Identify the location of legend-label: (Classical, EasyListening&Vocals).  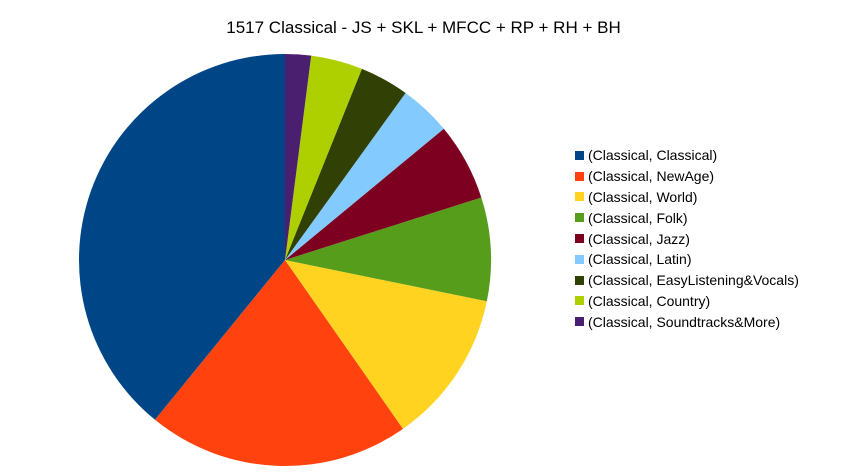
(693, 280).